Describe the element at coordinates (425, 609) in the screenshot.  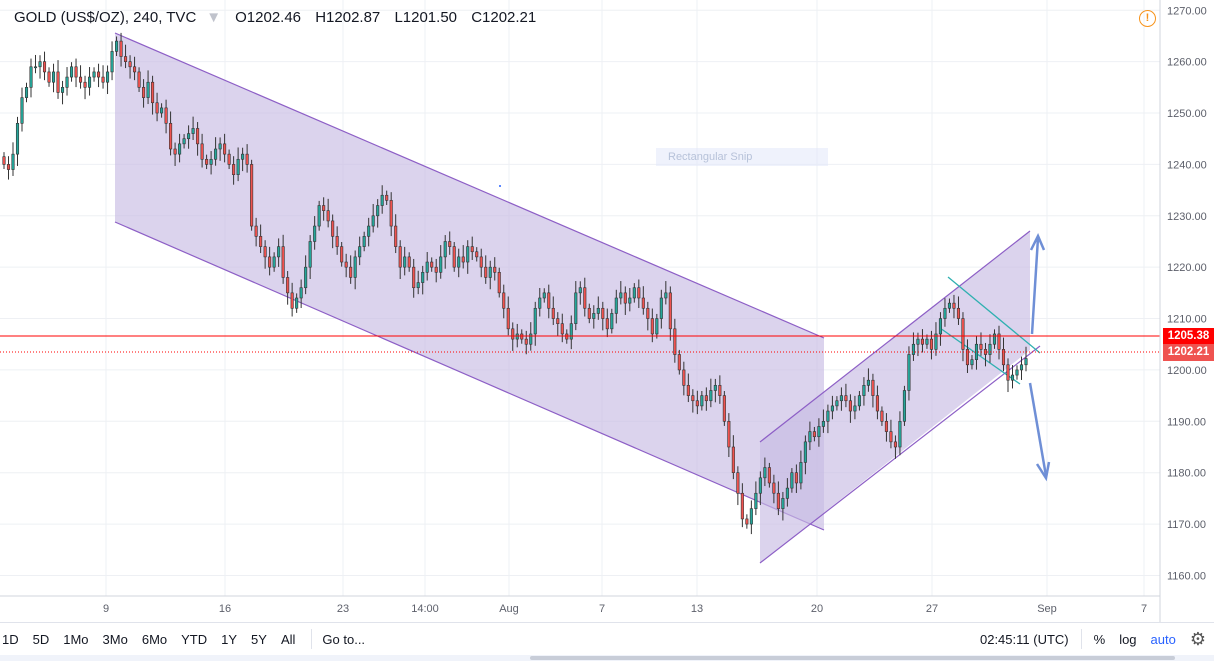
I see `x-tick-label: 14:00` at that location.